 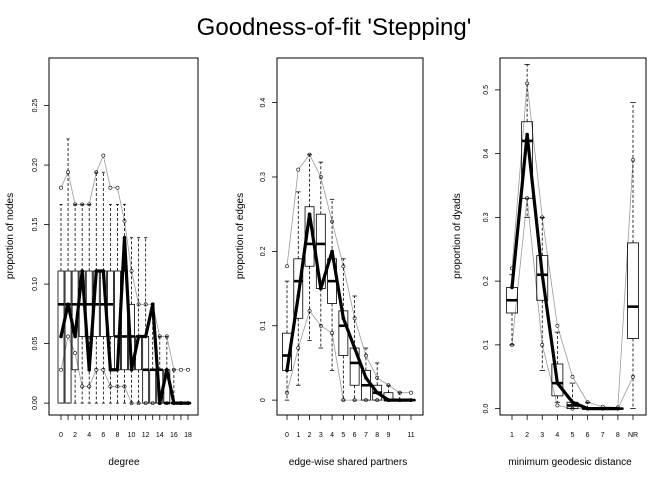 I want to click on x-tick-label: NR, so click(x=633, y=435).